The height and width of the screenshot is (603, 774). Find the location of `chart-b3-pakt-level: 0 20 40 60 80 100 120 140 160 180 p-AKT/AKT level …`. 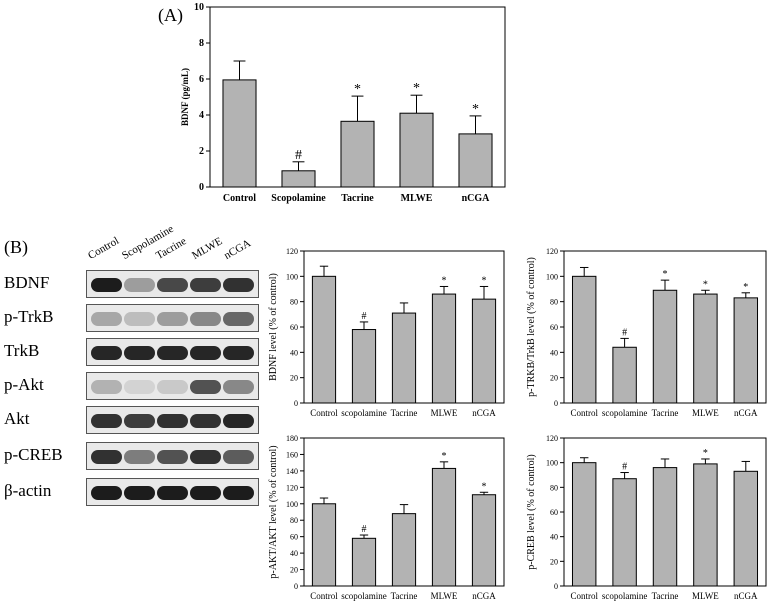

chart-b3-pakt-level: 0 20 40 60 80 100 120 140 160 180 p-AKT/AKT level … is located at coordinates (386, 517).